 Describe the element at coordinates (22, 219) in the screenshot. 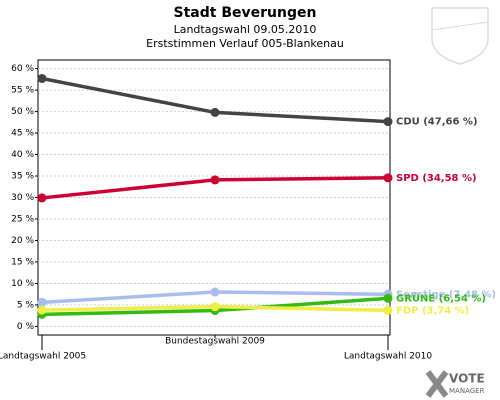

I see `y-tick-label: 25 %` at that location.